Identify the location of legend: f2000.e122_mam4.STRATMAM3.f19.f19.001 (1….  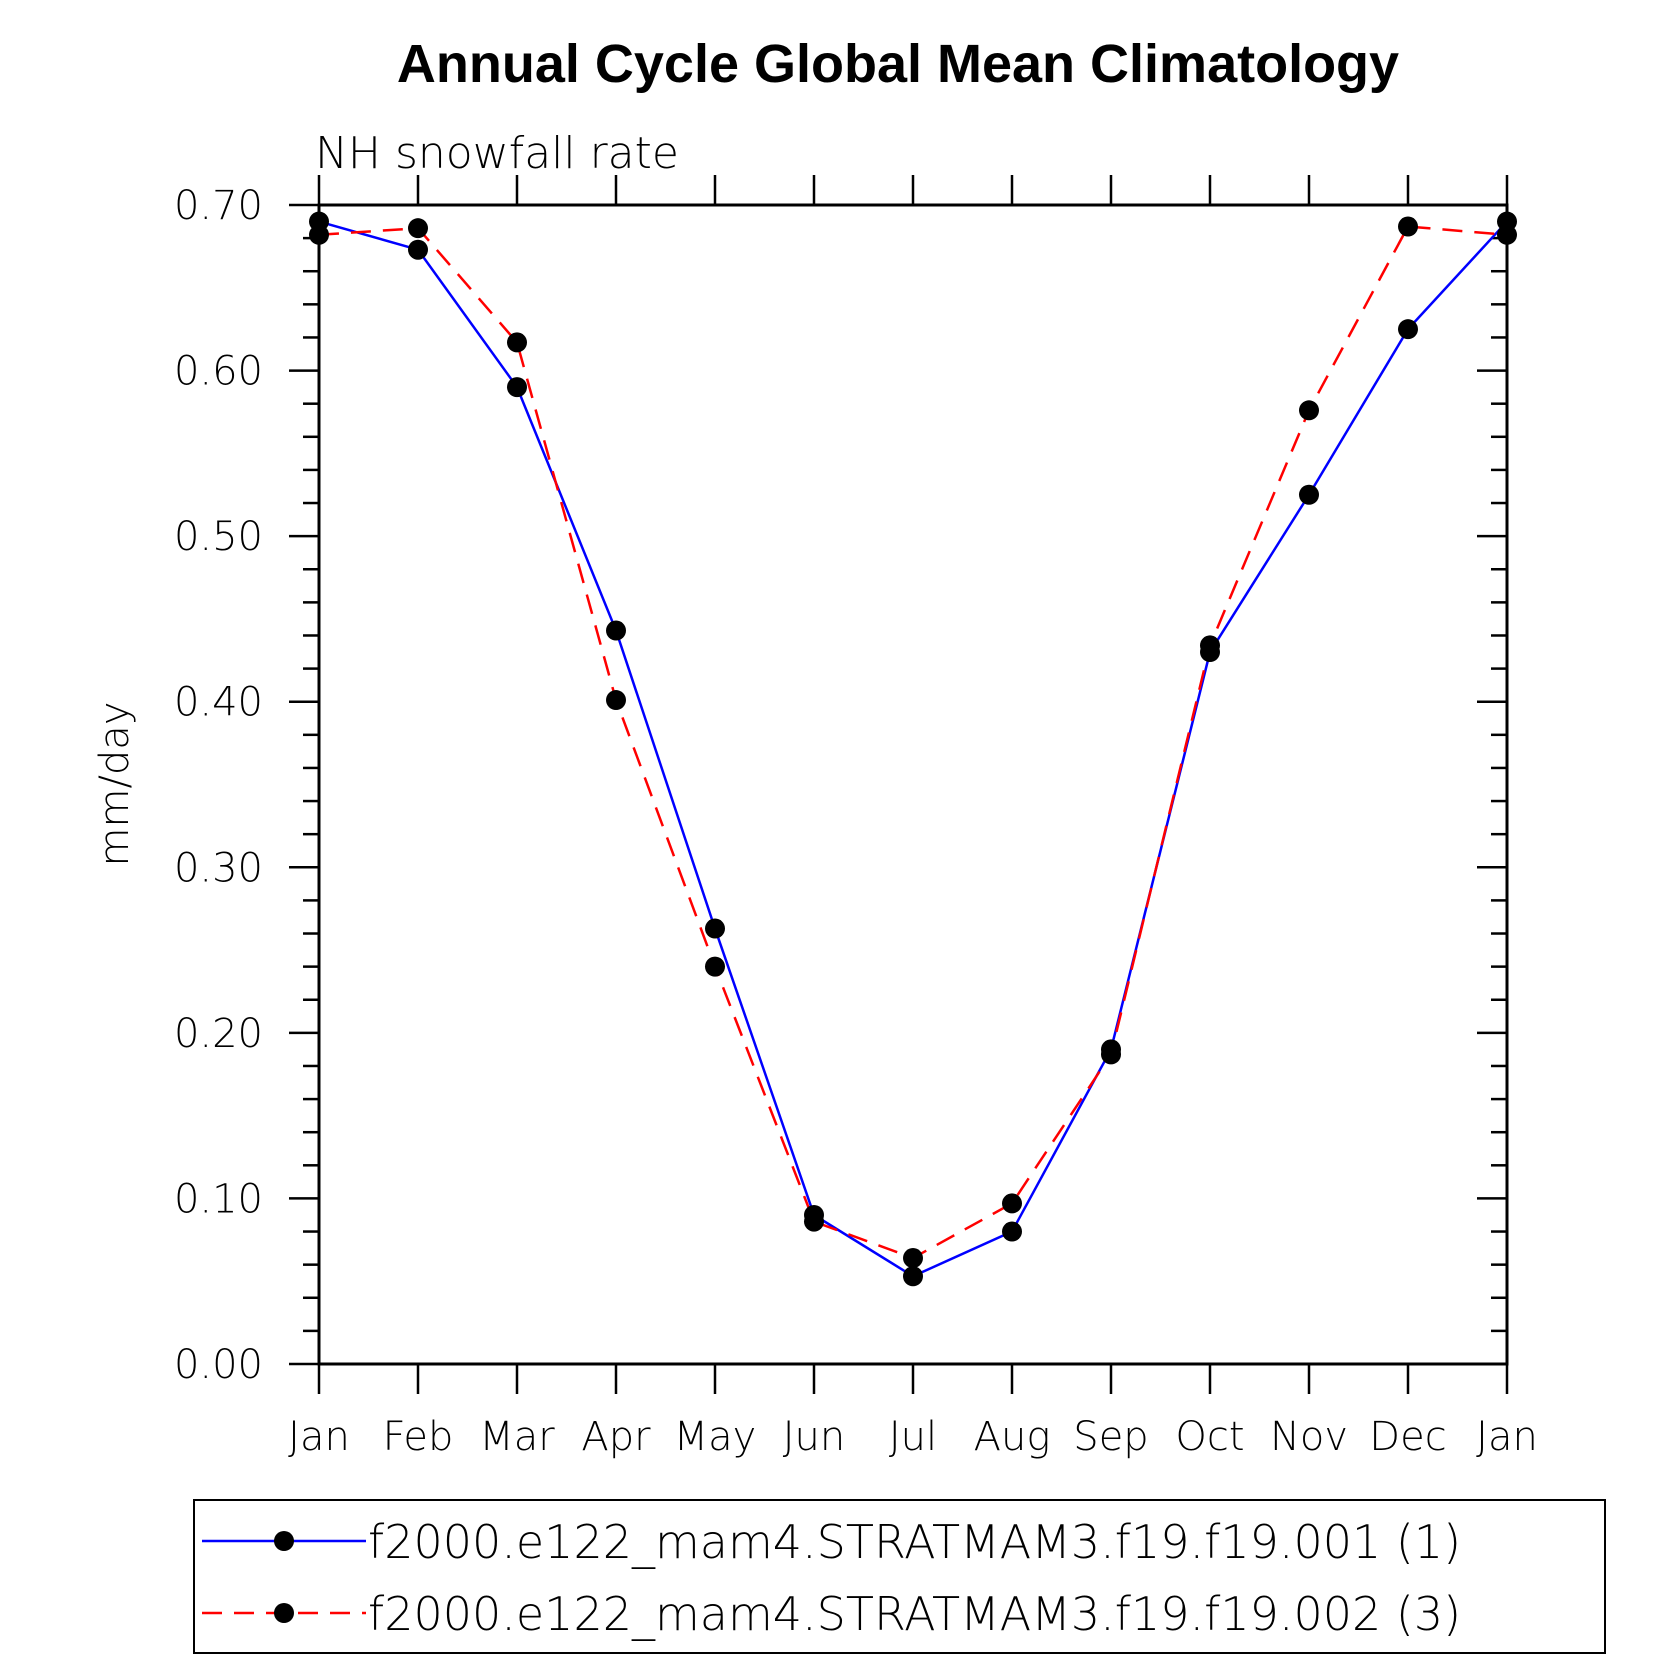
(899, 1576).